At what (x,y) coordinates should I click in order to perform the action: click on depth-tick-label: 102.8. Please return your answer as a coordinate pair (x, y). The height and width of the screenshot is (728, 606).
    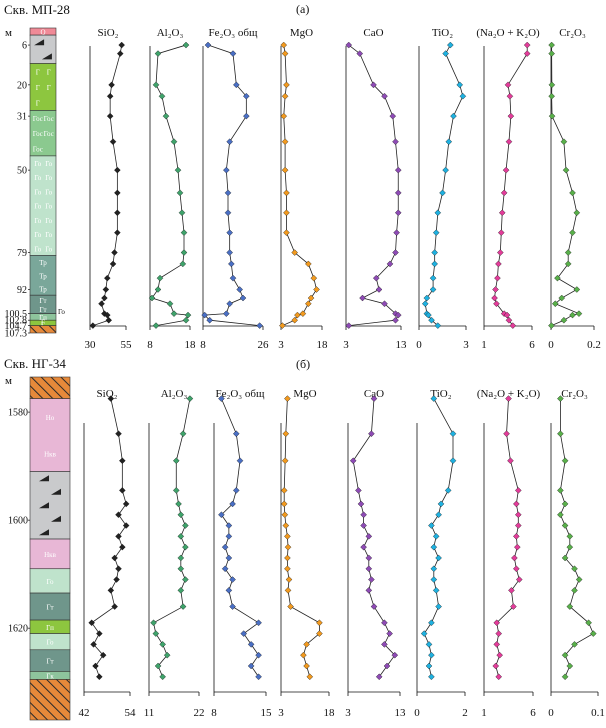
    Looking at the image, I should click on (16, 321).